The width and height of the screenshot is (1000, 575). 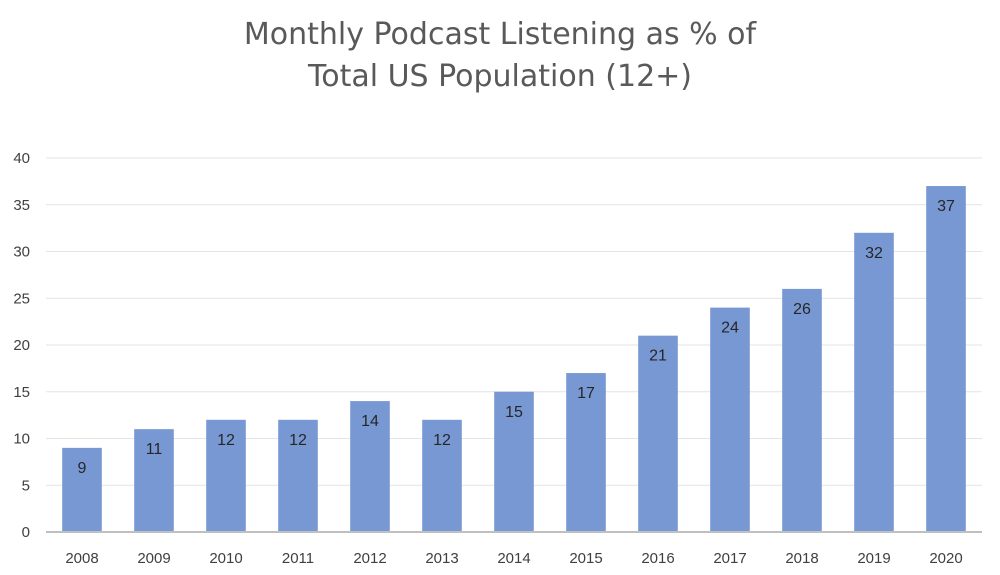 What do you see at coordinates (801, 558) in the screenshot?
I see `x-tick-label-2018: 2018` at bounding box center [801, 558].